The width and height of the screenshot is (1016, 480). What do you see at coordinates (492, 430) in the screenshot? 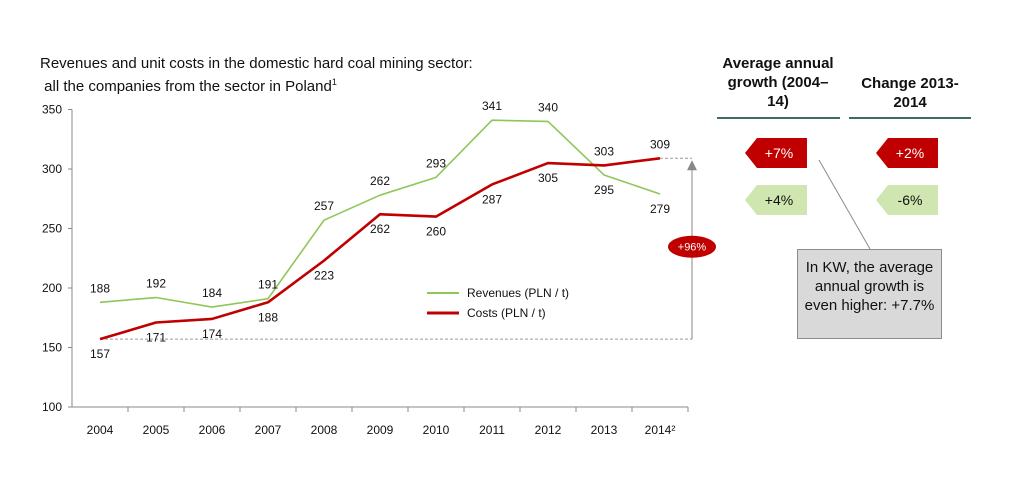
I see `x-tick-label: 2011` at bounding box center [492, 430].